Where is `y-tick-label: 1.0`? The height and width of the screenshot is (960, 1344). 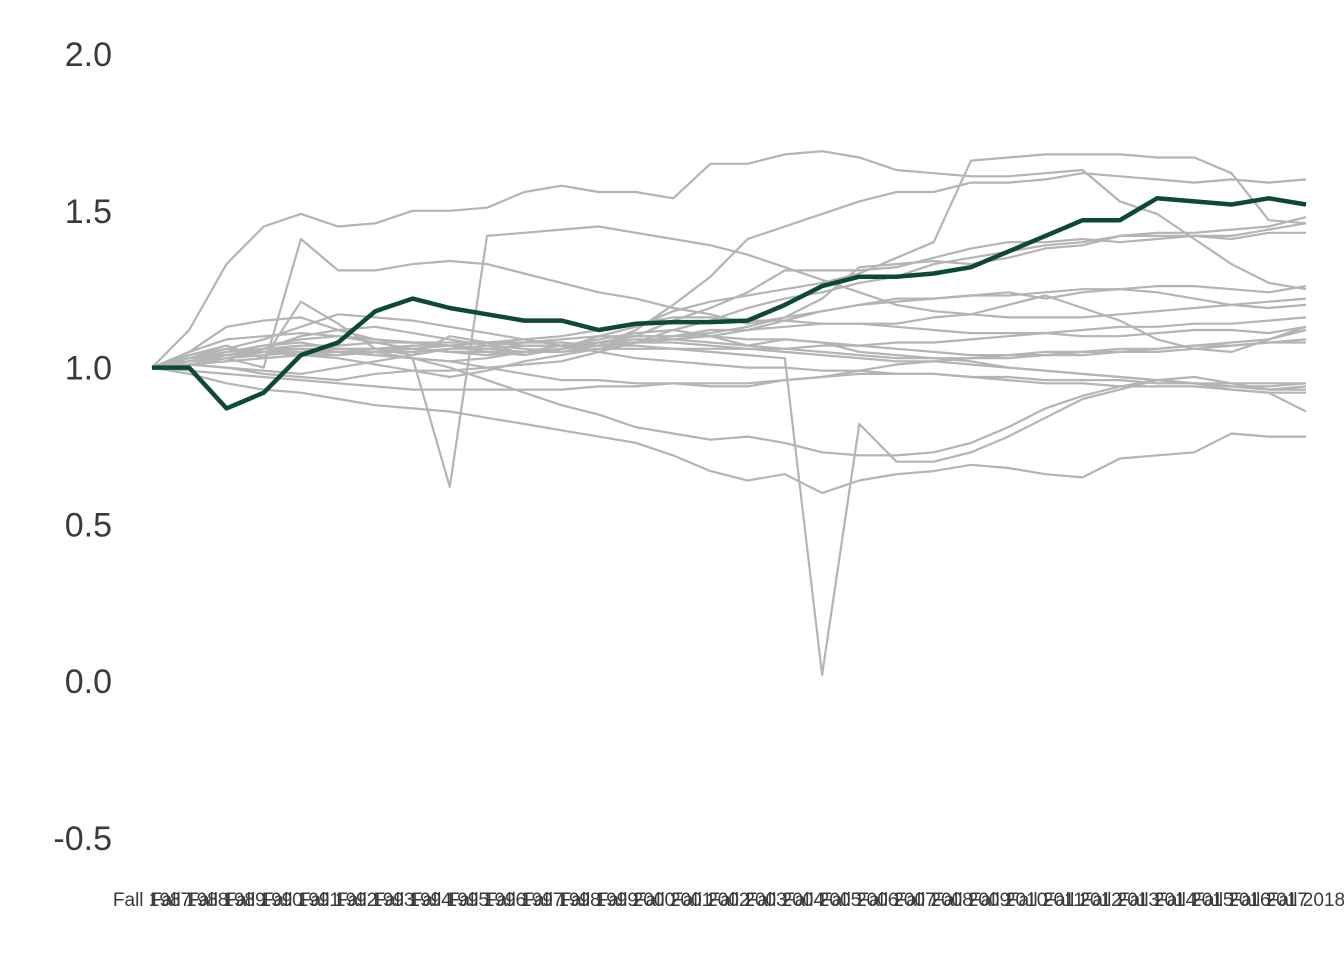
y-tick-label: 1.0 is located at coordinates (88, 369).